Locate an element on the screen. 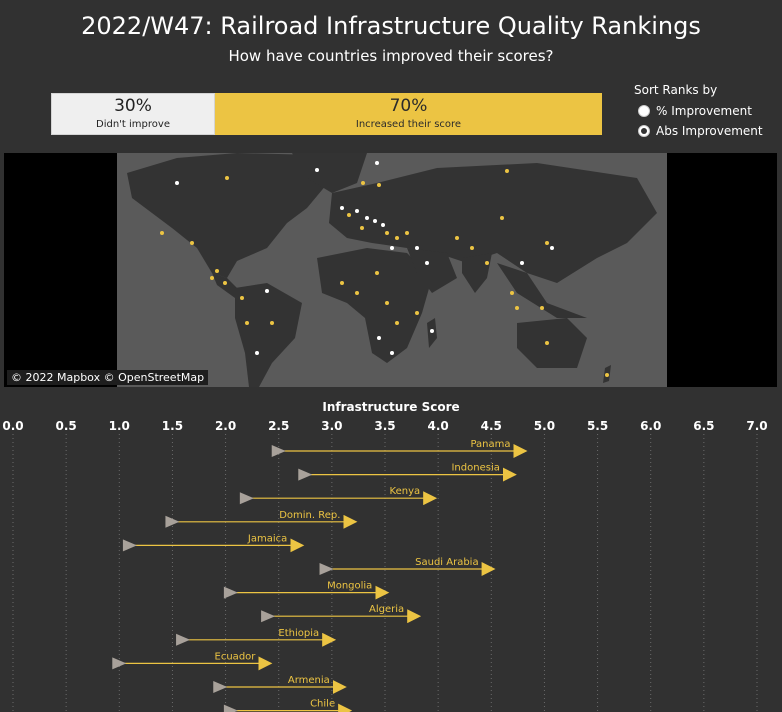 Image resolution: width=782 pixels, height=712 pixels. country-label: Saudi Arabia is located at coordinates (446, 562).